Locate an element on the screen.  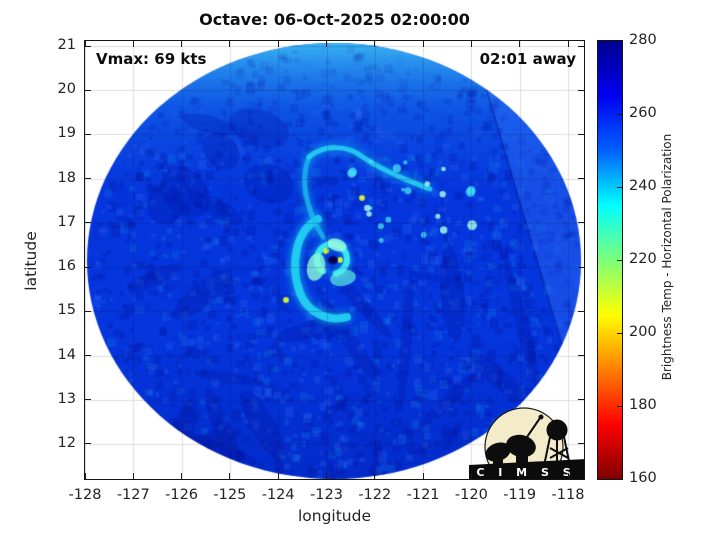
colorbar-tick-label: 180 is located at coordinates (643, 405).